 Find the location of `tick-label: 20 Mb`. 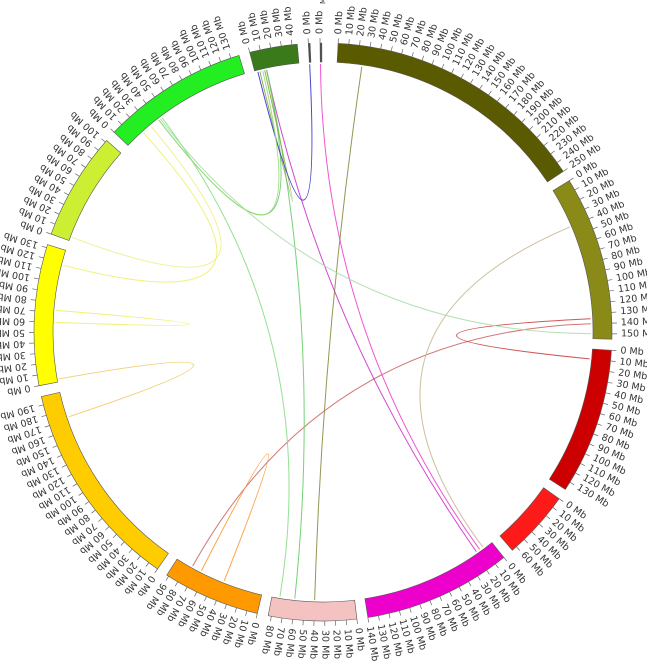

tick-label: 20 Mb is located at coordinates (336, 644).